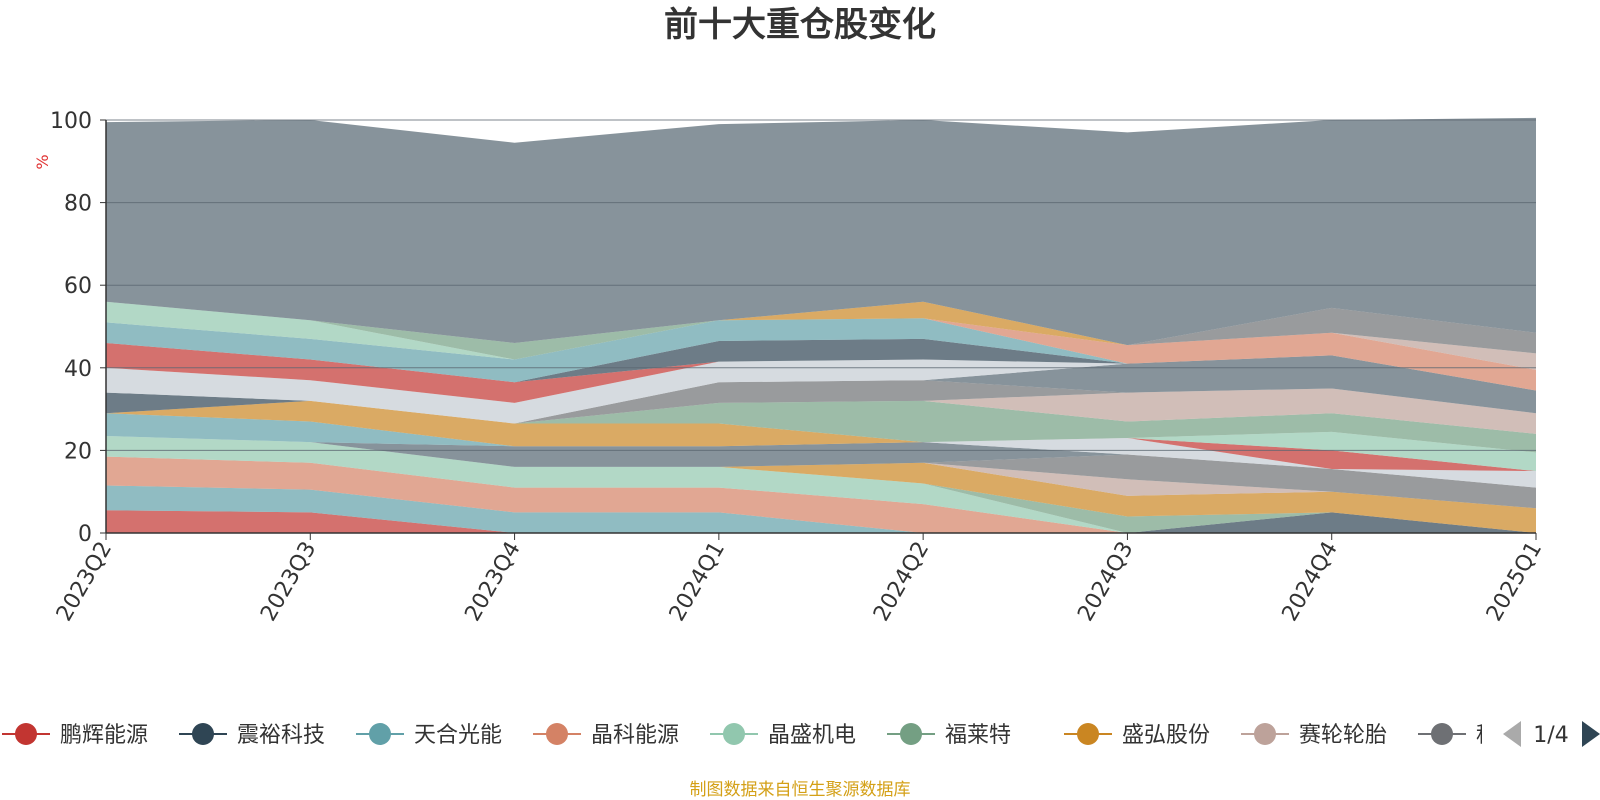 The height and width of the screenshot is (800, 1600). What do you see at coordinates (1310, 582) in the screenshot?
I see `x-tick-label-2024Q4: 2024Q4` at bounding box center [1310, 582].